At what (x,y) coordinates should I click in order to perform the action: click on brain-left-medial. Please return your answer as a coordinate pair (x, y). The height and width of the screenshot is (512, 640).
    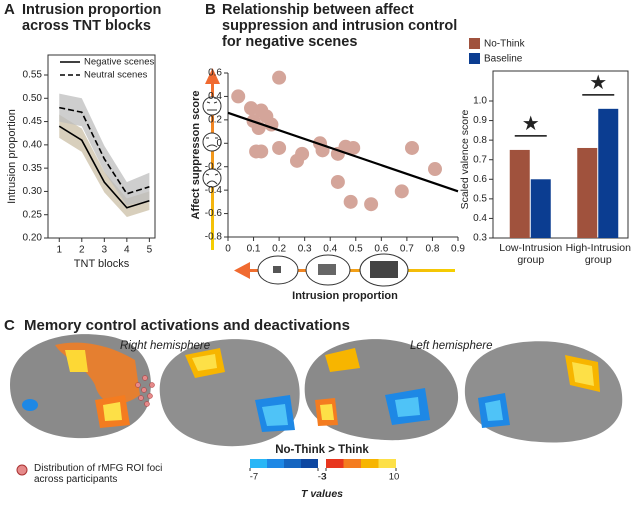
    Looking at the image, I should click on (543, 392).